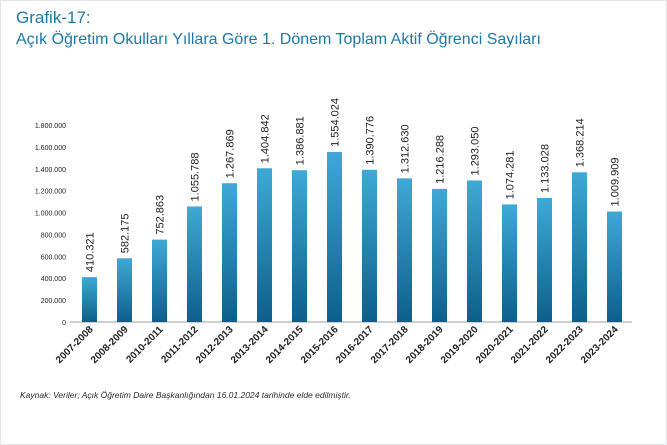  Describe the element at coordinates (266, 138) in the screenshot. I see `value-label: 1.404.842` at that location.